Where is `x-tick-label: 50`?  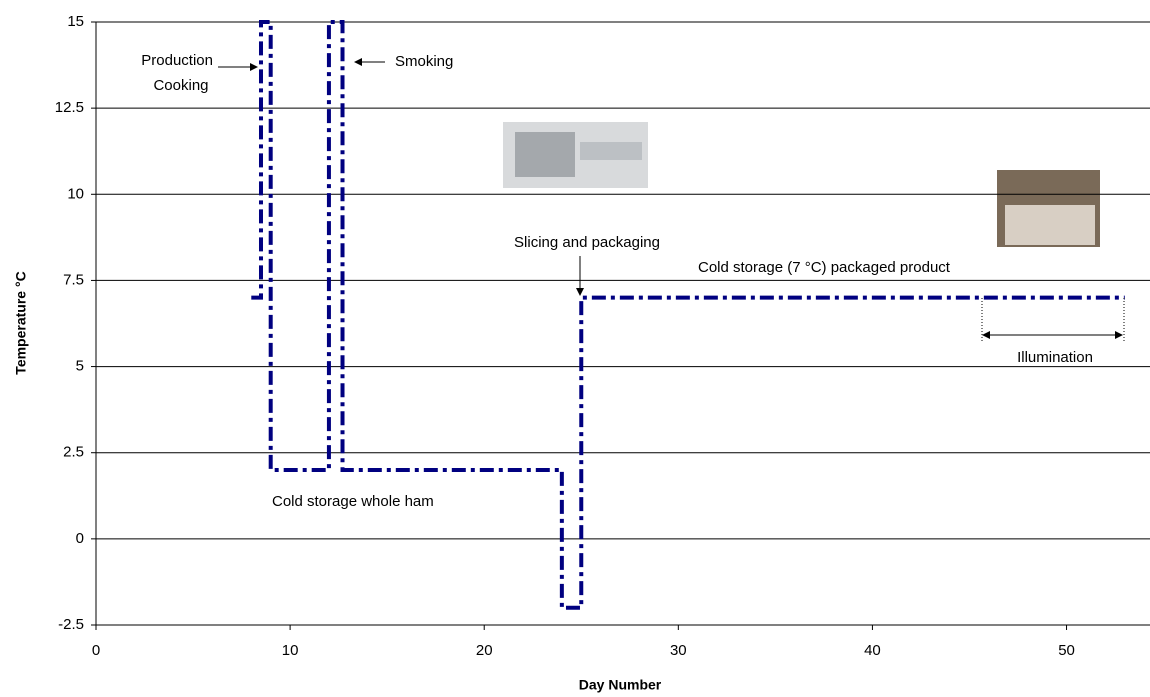 x-tick-label: 50 is located at coordinates (1066, 650).